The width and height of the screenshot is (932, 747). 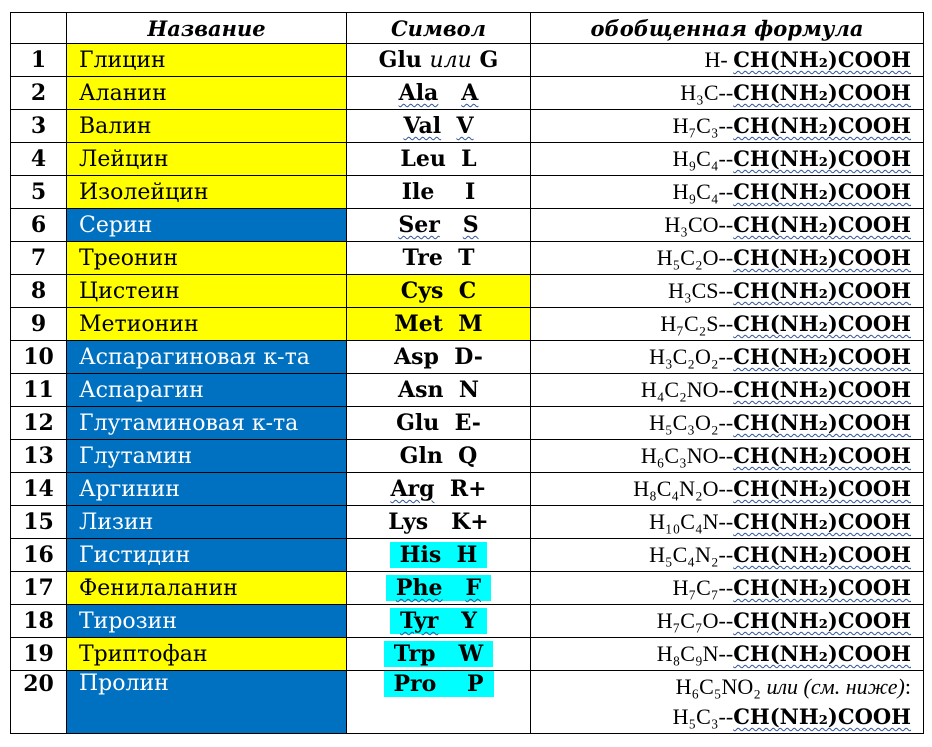 I want to click on symbol-three-letter: Glu, so click(x=418, y=423).